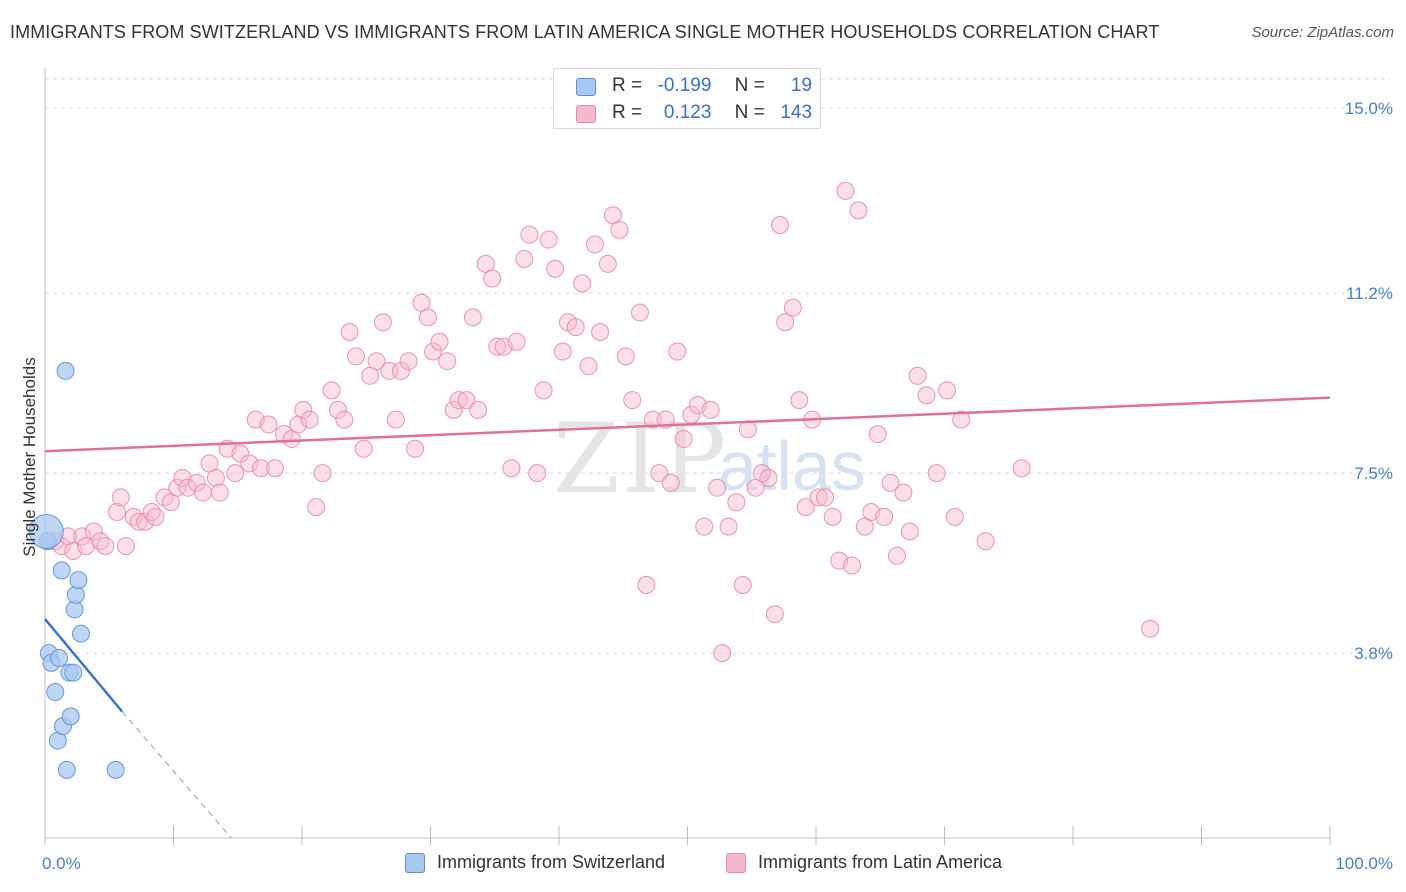  I want to click on watermark-zip: ZIP, so click(640, 459).